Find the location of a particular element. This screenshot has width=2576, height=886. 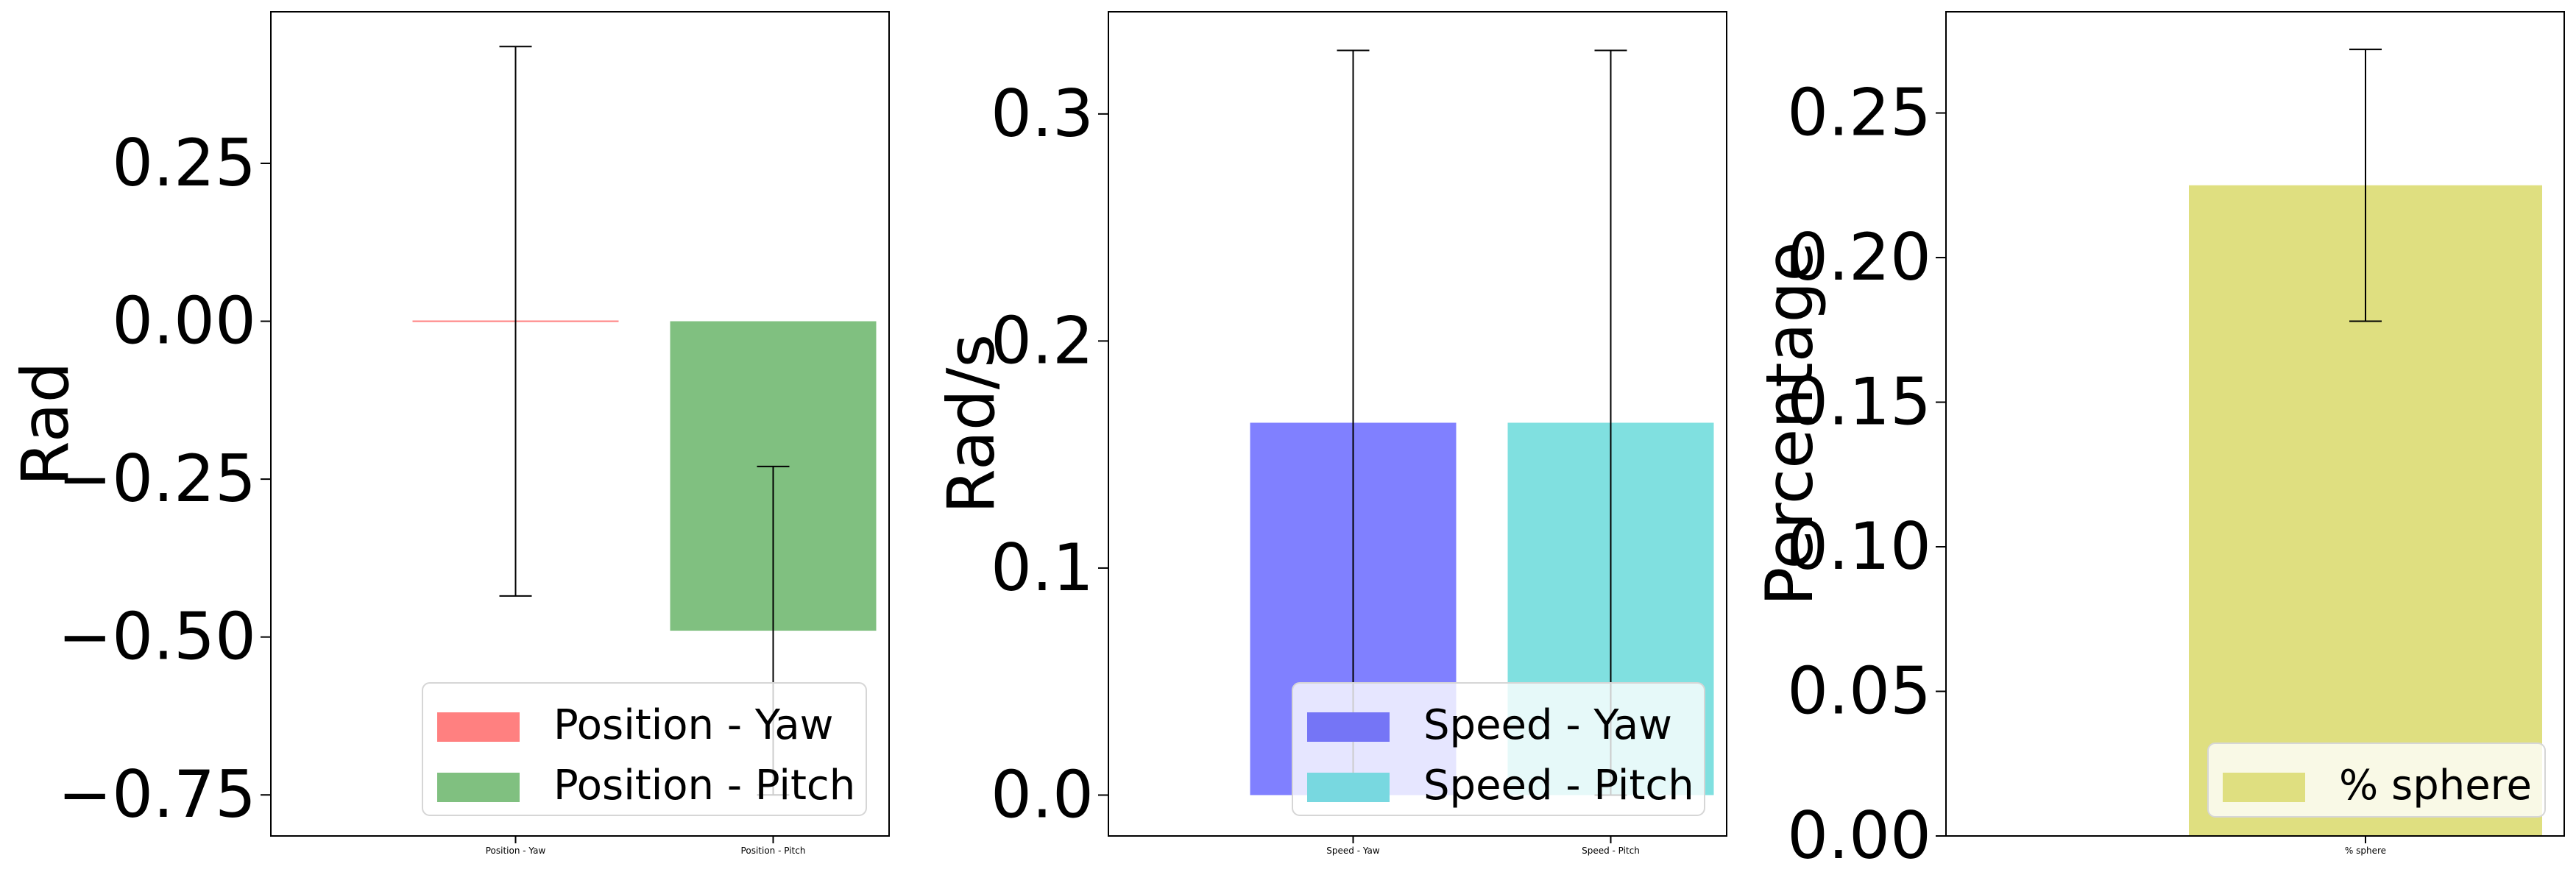

y-tick-label-3-6: 0.25 is located at coordinates (1859, 113).